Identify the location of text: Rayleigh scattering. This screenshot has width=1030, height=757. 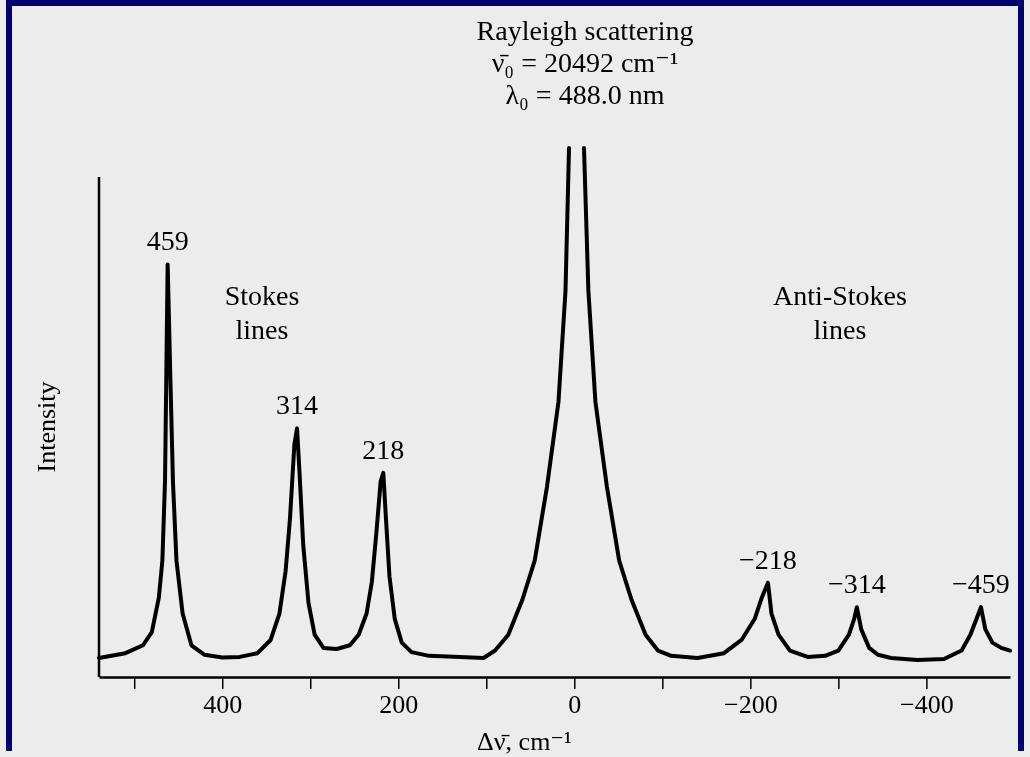
(585, 30).